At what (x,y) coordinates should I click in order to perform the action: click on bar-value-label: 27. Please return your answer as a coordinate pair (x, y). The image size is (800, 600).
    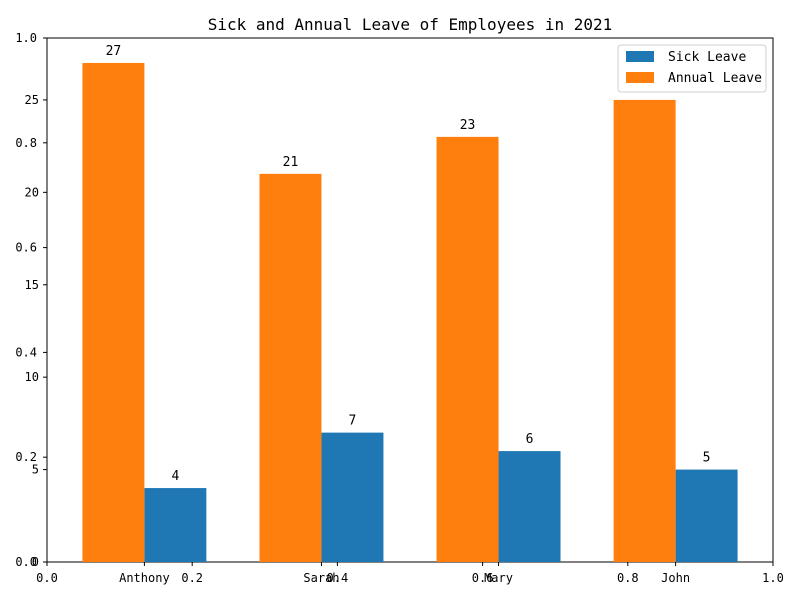
    Looking at the image, I should click on (114, 51).